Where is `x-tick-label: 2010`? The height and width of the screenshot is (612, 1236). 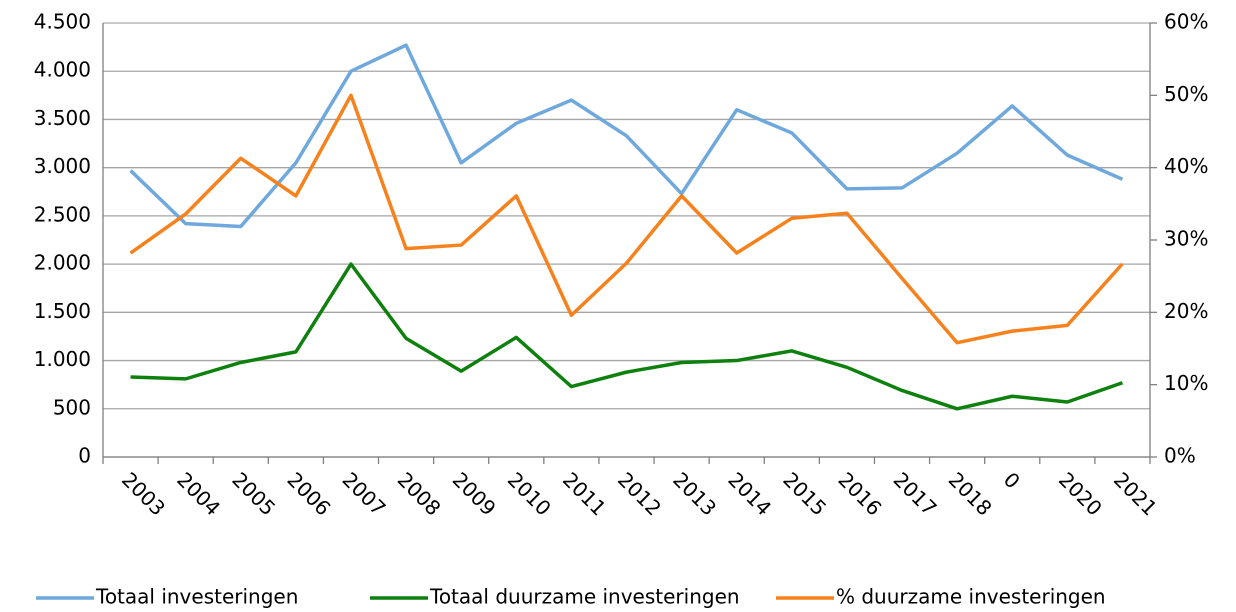
x-tick-label: 2010 is located at coordinates (529, 493).